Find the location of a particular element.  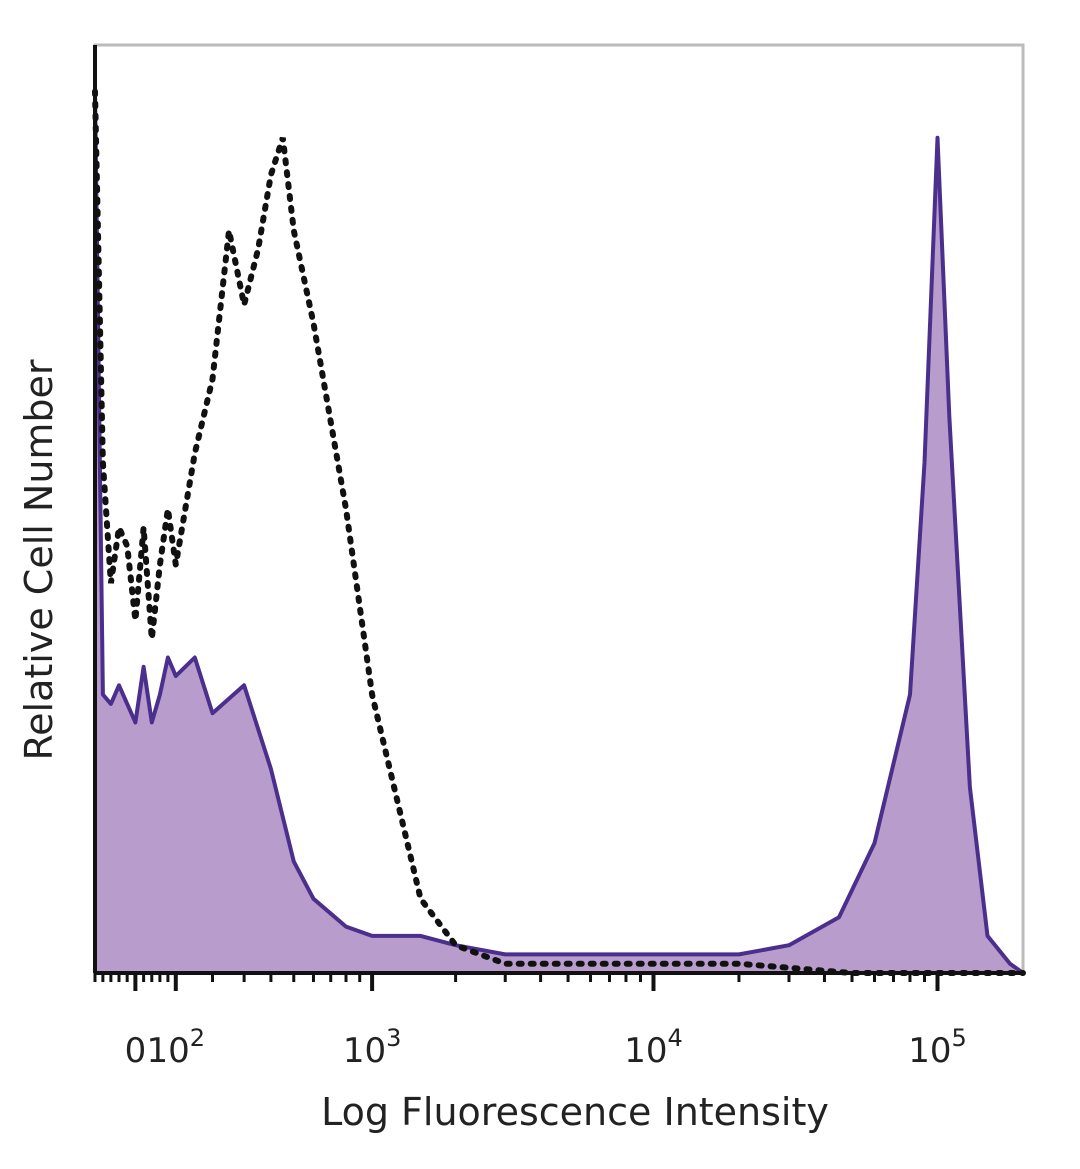

y-axis-title: Relative Cell Number is located at coordinates (39, 559).